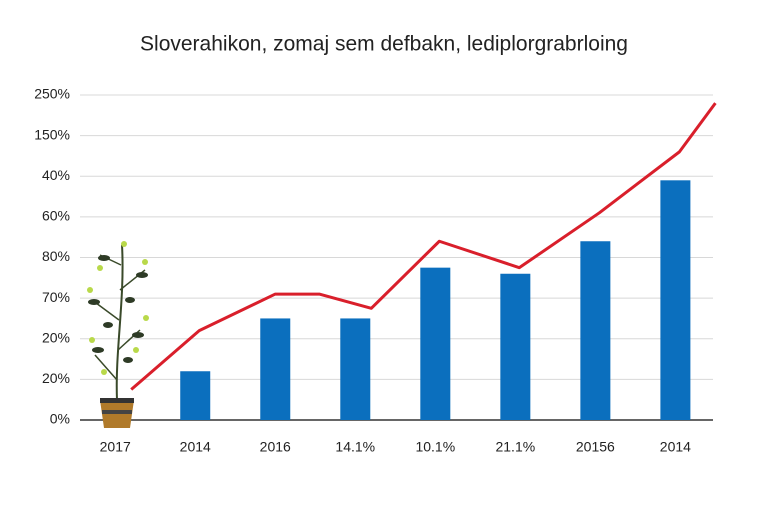 Image resolution: width=768 pixels, height=512 pixels. What do you see at coordinates (56, 256) in the screenshot?
I see `y-tick-label: 80%` at bounding box center [56, 256].